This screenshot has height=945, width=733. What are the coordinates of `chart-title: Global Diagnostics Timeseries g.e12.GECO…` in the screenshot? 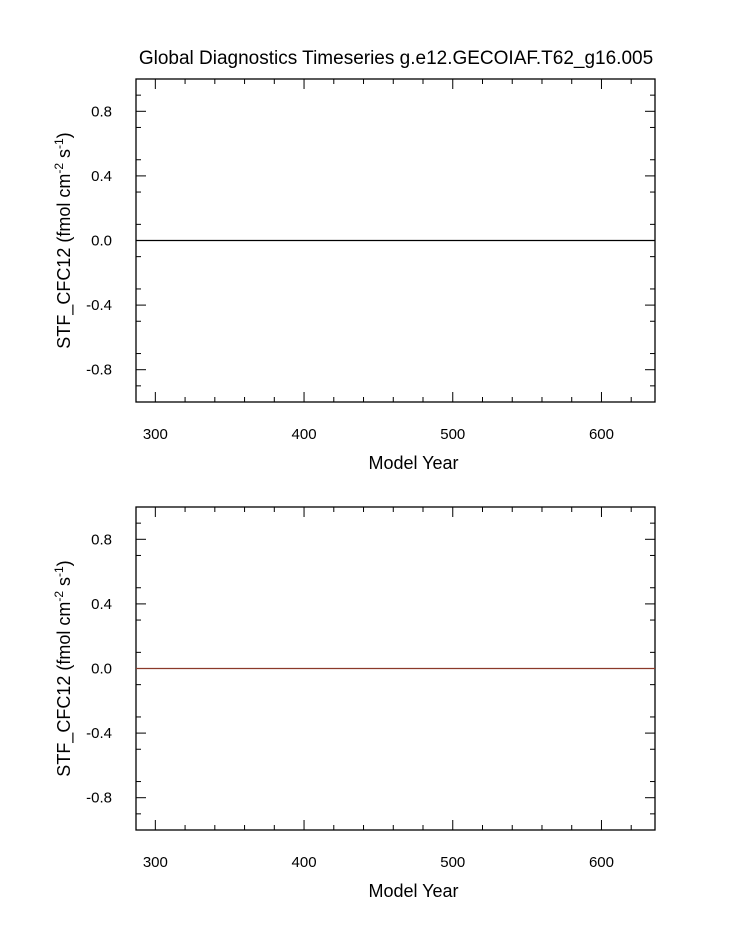 It's located at (396, 58).